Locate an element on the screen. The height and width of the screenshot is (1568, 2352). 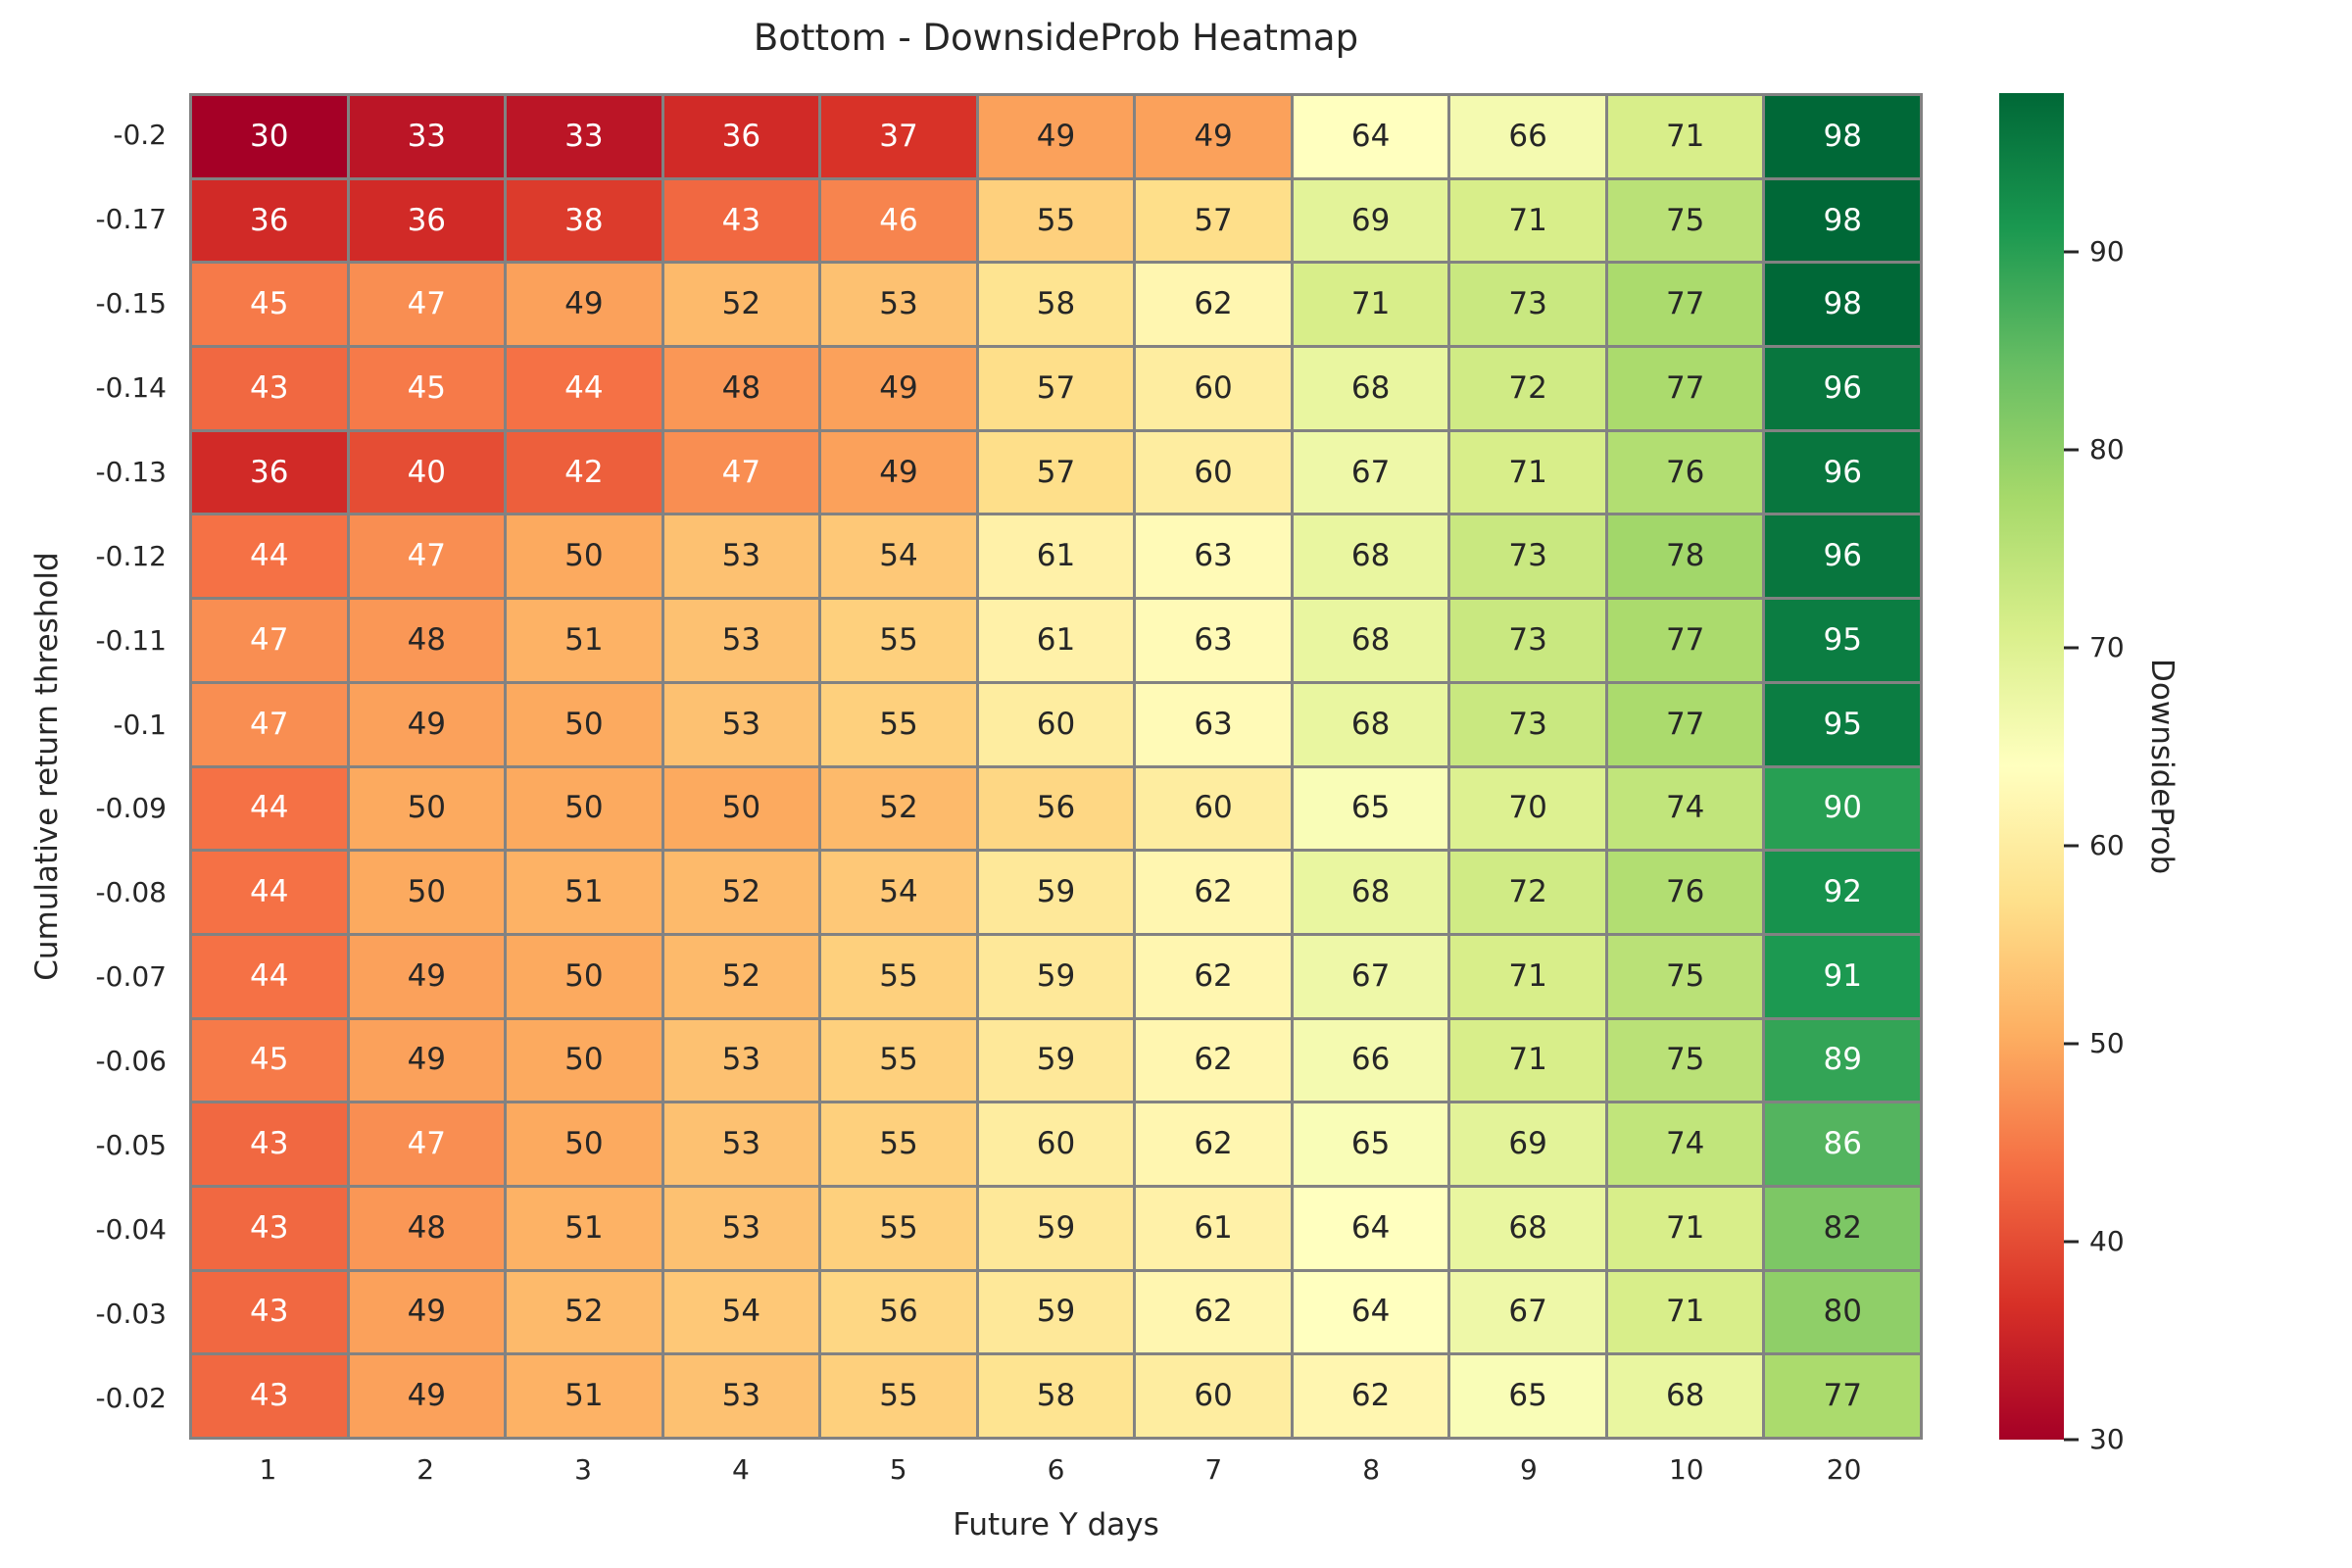
heatmap-cell: 61 is located at coordinates (1056, 556).